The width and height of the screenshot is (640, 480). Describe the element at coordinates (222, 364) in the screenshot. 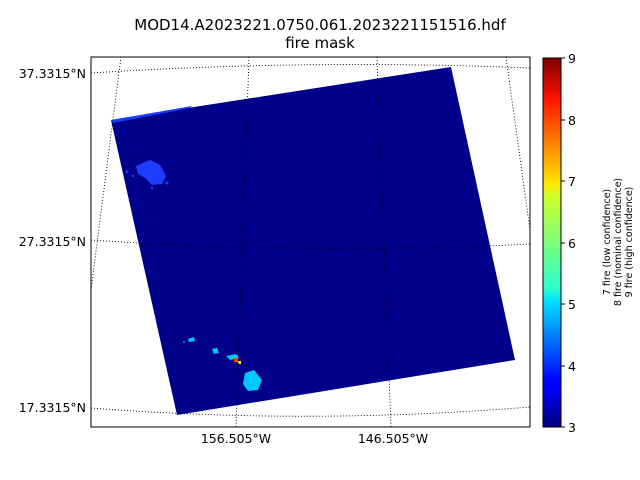

I see `hawaiian-islands` at that location.